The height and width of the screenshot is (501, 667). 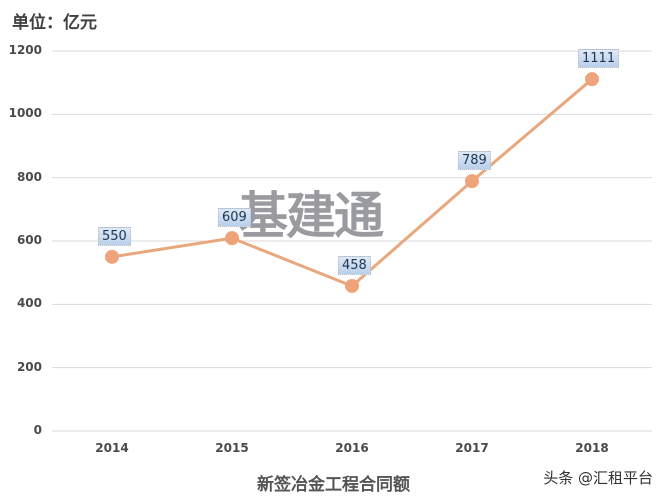 What do you see at coordinates (29, 176) in the screenshot?
I see `y-tick-label: 800` at bounding box center [29, 176].